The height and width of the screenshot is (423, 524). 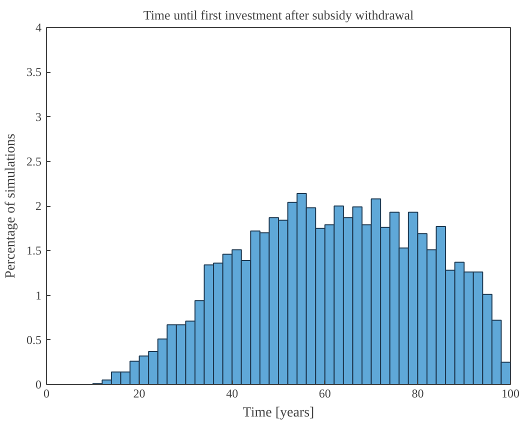 I want to click on y-tick-label: 3.5, so click(x=34, y=72).